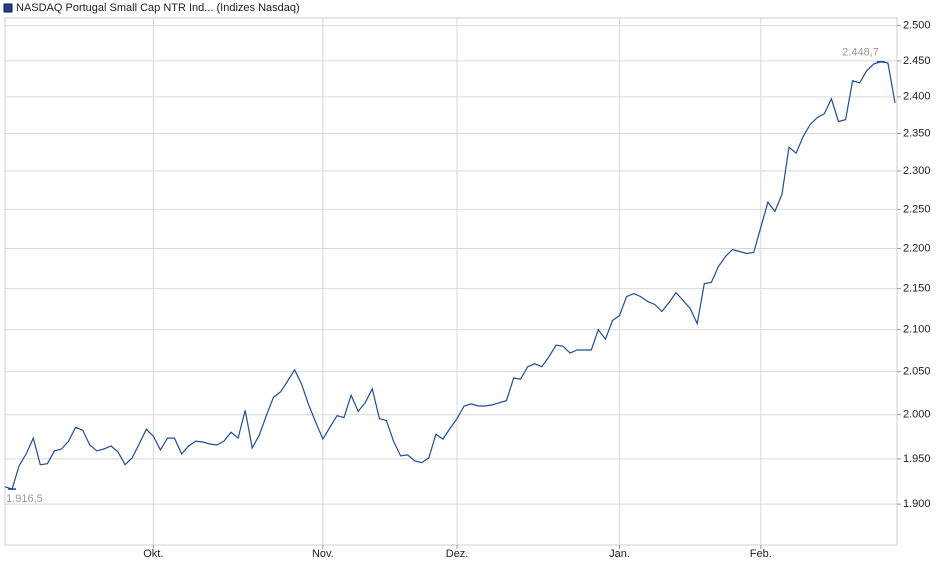 The image size is (940, 579). I want to click on y-tick-label: 2.150, so click(917, 289).